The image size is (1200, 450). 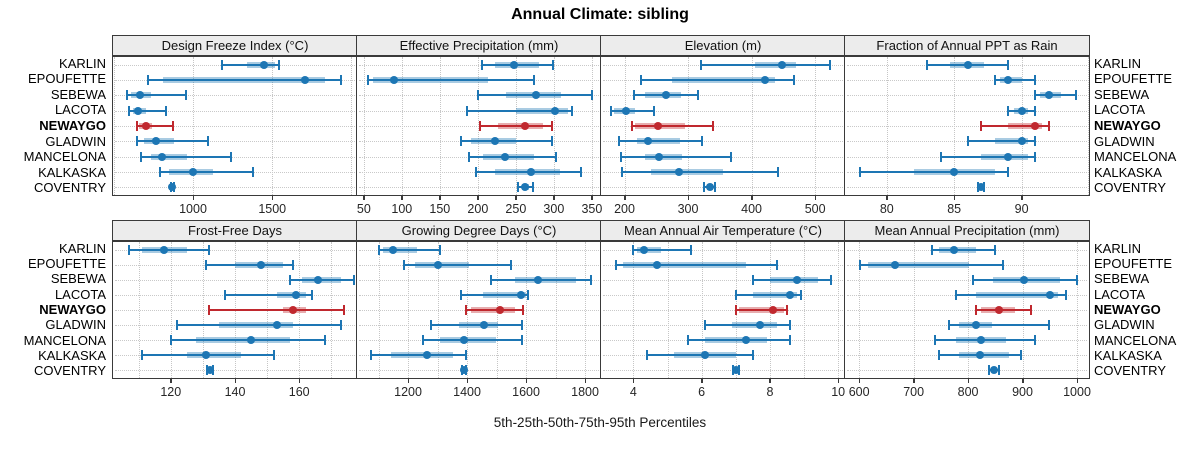 I want to click on gridline-v, so click(x=114, y=126).